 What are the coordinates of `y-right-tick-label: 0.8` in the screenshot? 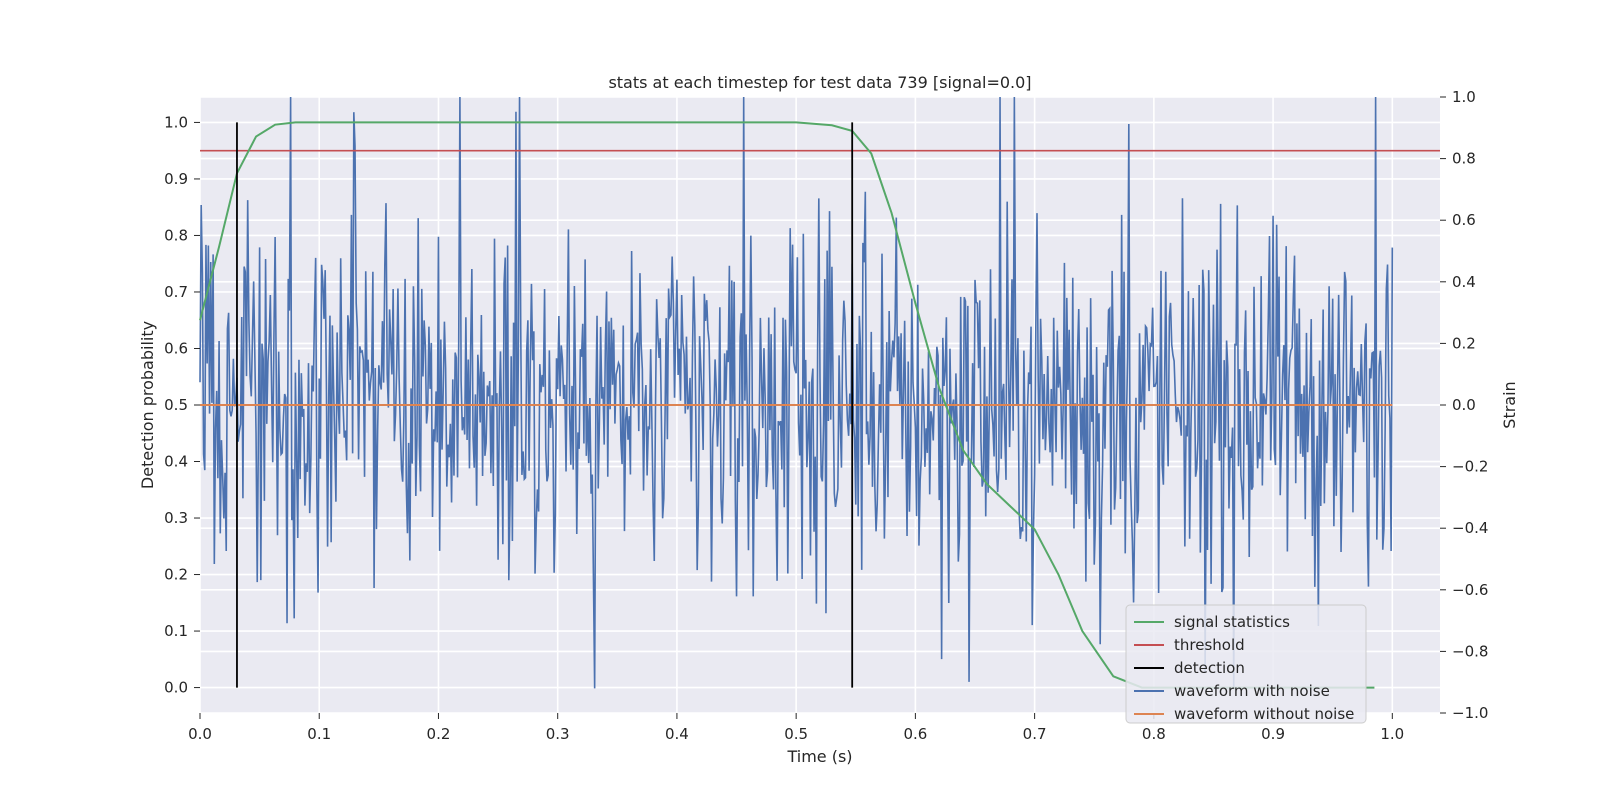 It's located at (1464, 159).